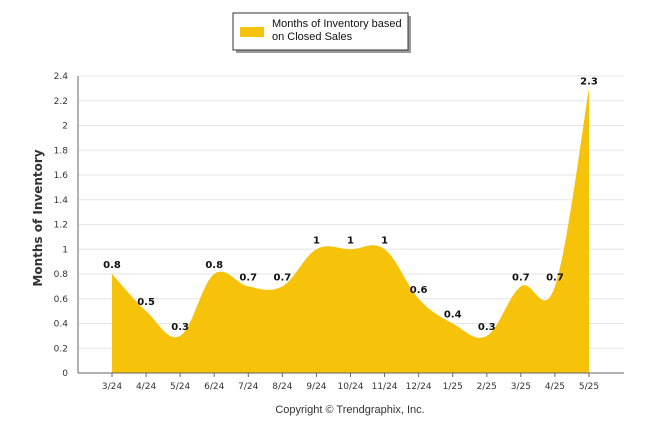 This screenshot has height=434, width=646. I want to click on x-tick-label: 10/24, so click(351, 387).